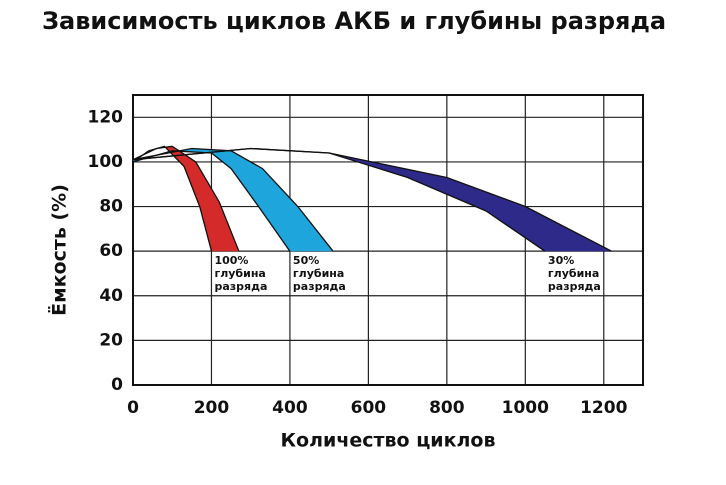 The image size is (726, 485). Describe the element at coordinates (59, 250) in the screenshot. I see `y-axis-label: Ёмкость (%)` at that location.